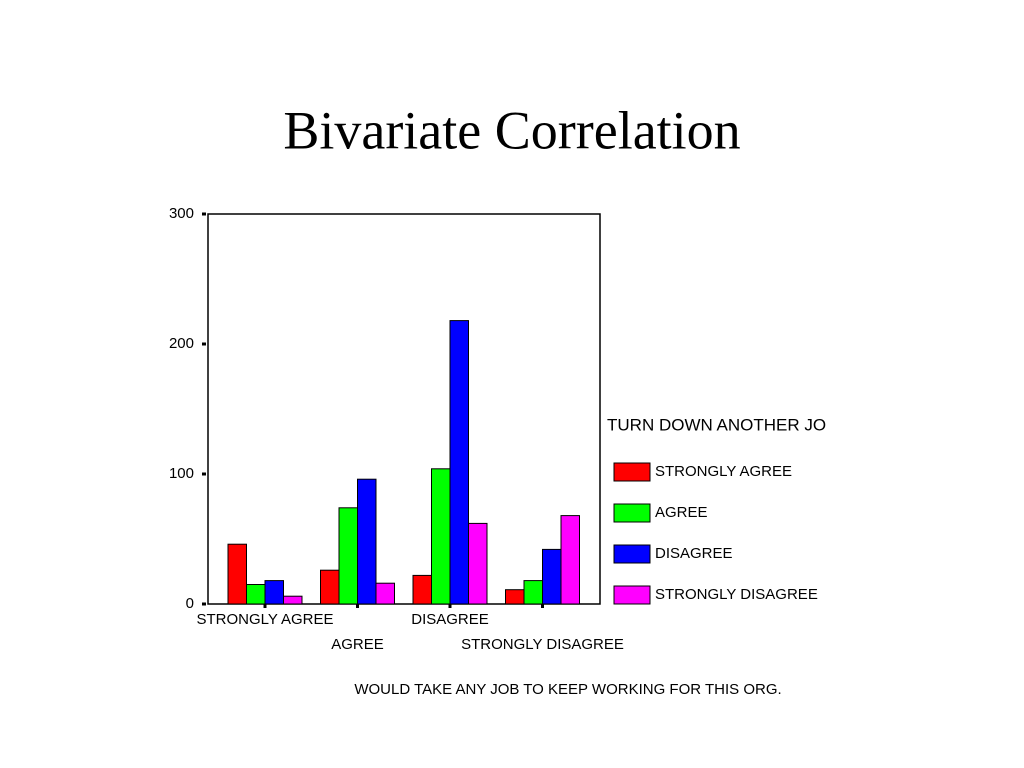 This screenshot has width=1024, height=768. What do you see at coordinates (450, 619) in the screenshot?
I see `x-tick-label: DISAGREE` at bounding box center [450, 619].